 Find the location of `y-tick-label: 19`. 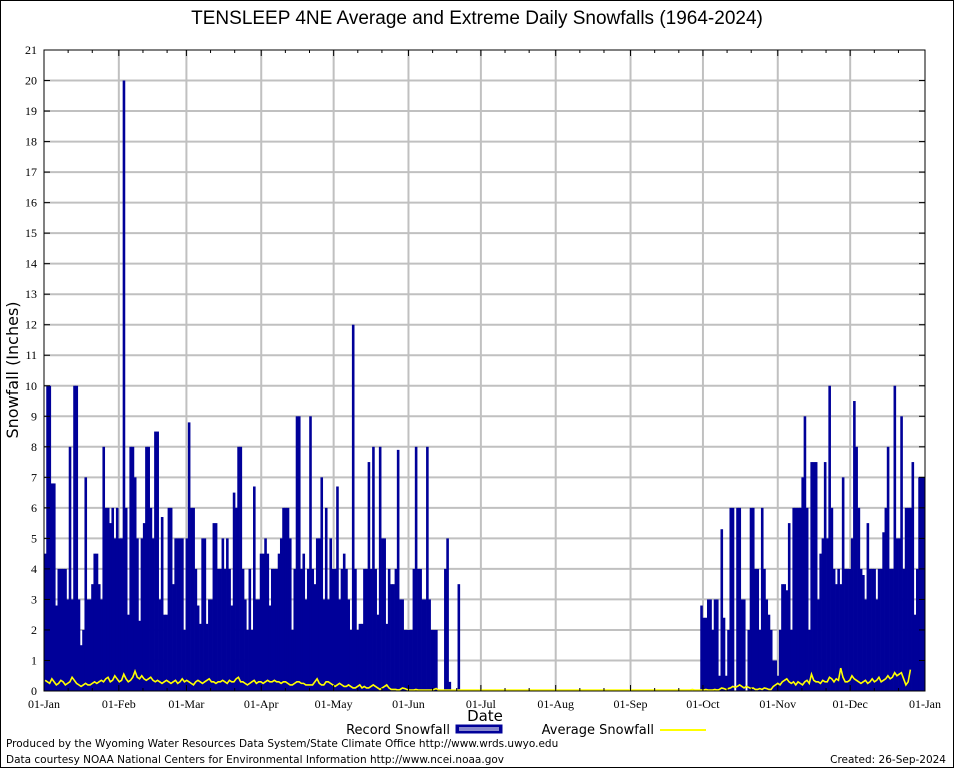

y-tick-label: 19 is located at coordinates (31, 111).